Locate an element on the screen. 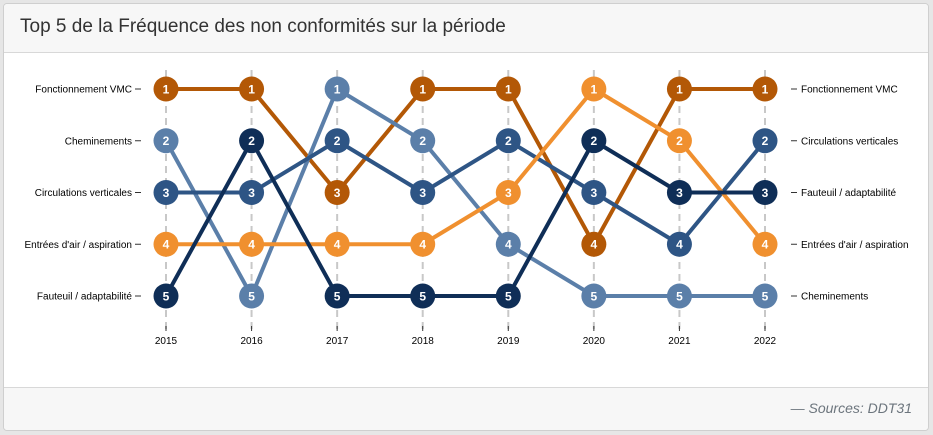 This screenshot has width=933, height=435. right-rank-label: Fauteuil / adaptabilité is located at coordinates (849, 193).